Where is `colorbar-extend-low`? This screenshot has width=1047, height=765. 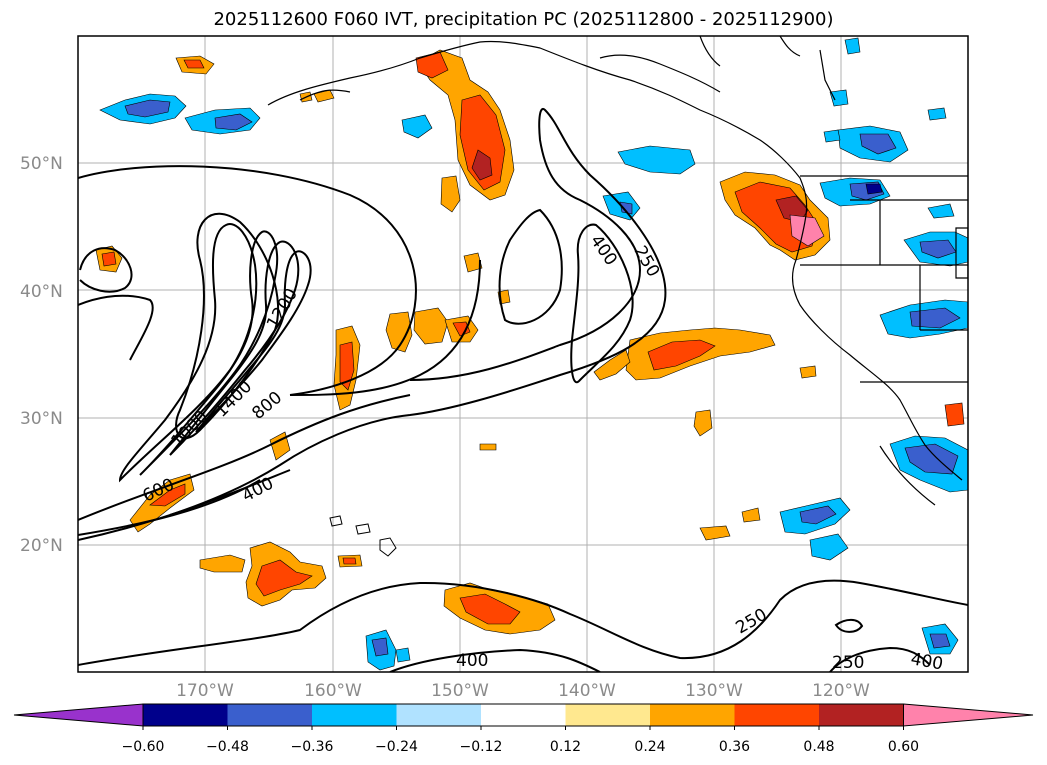
colorbar-extend-low is located at coordinates (78, 715).